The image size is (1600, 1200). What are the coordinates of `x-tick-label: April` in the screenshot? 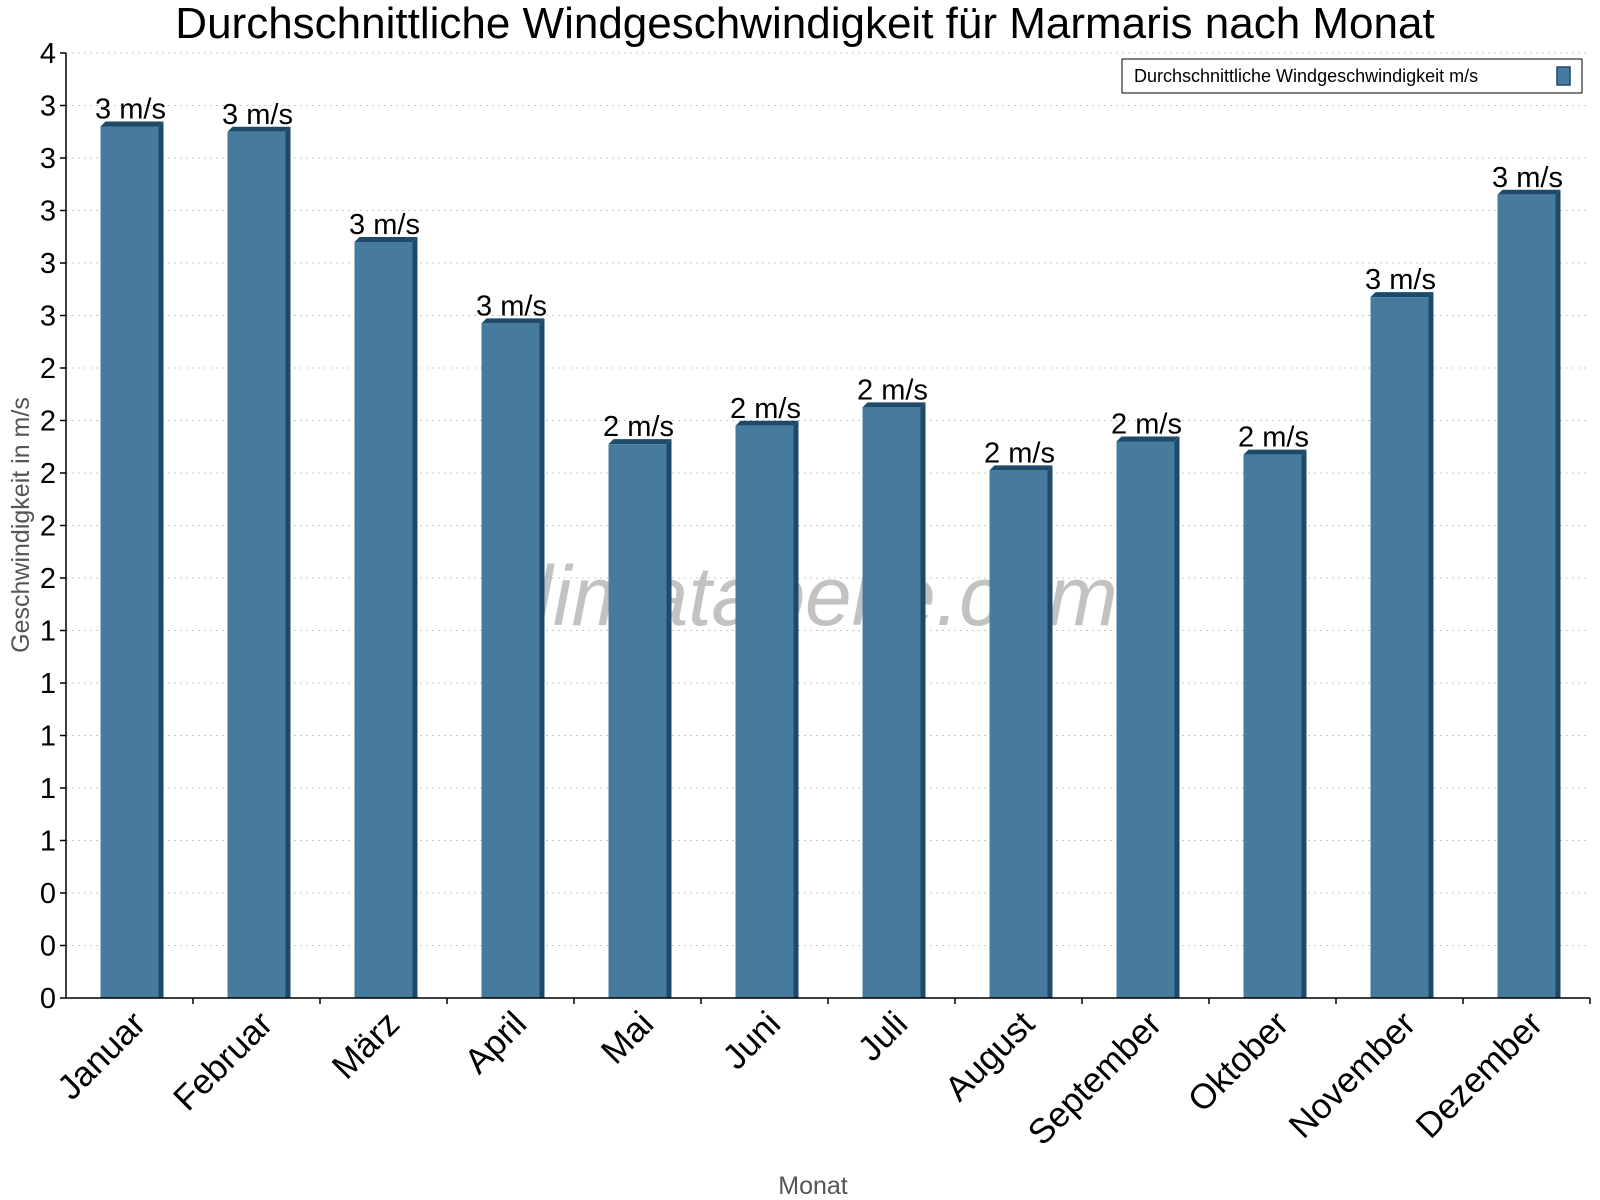 It's located at (495, 1042).